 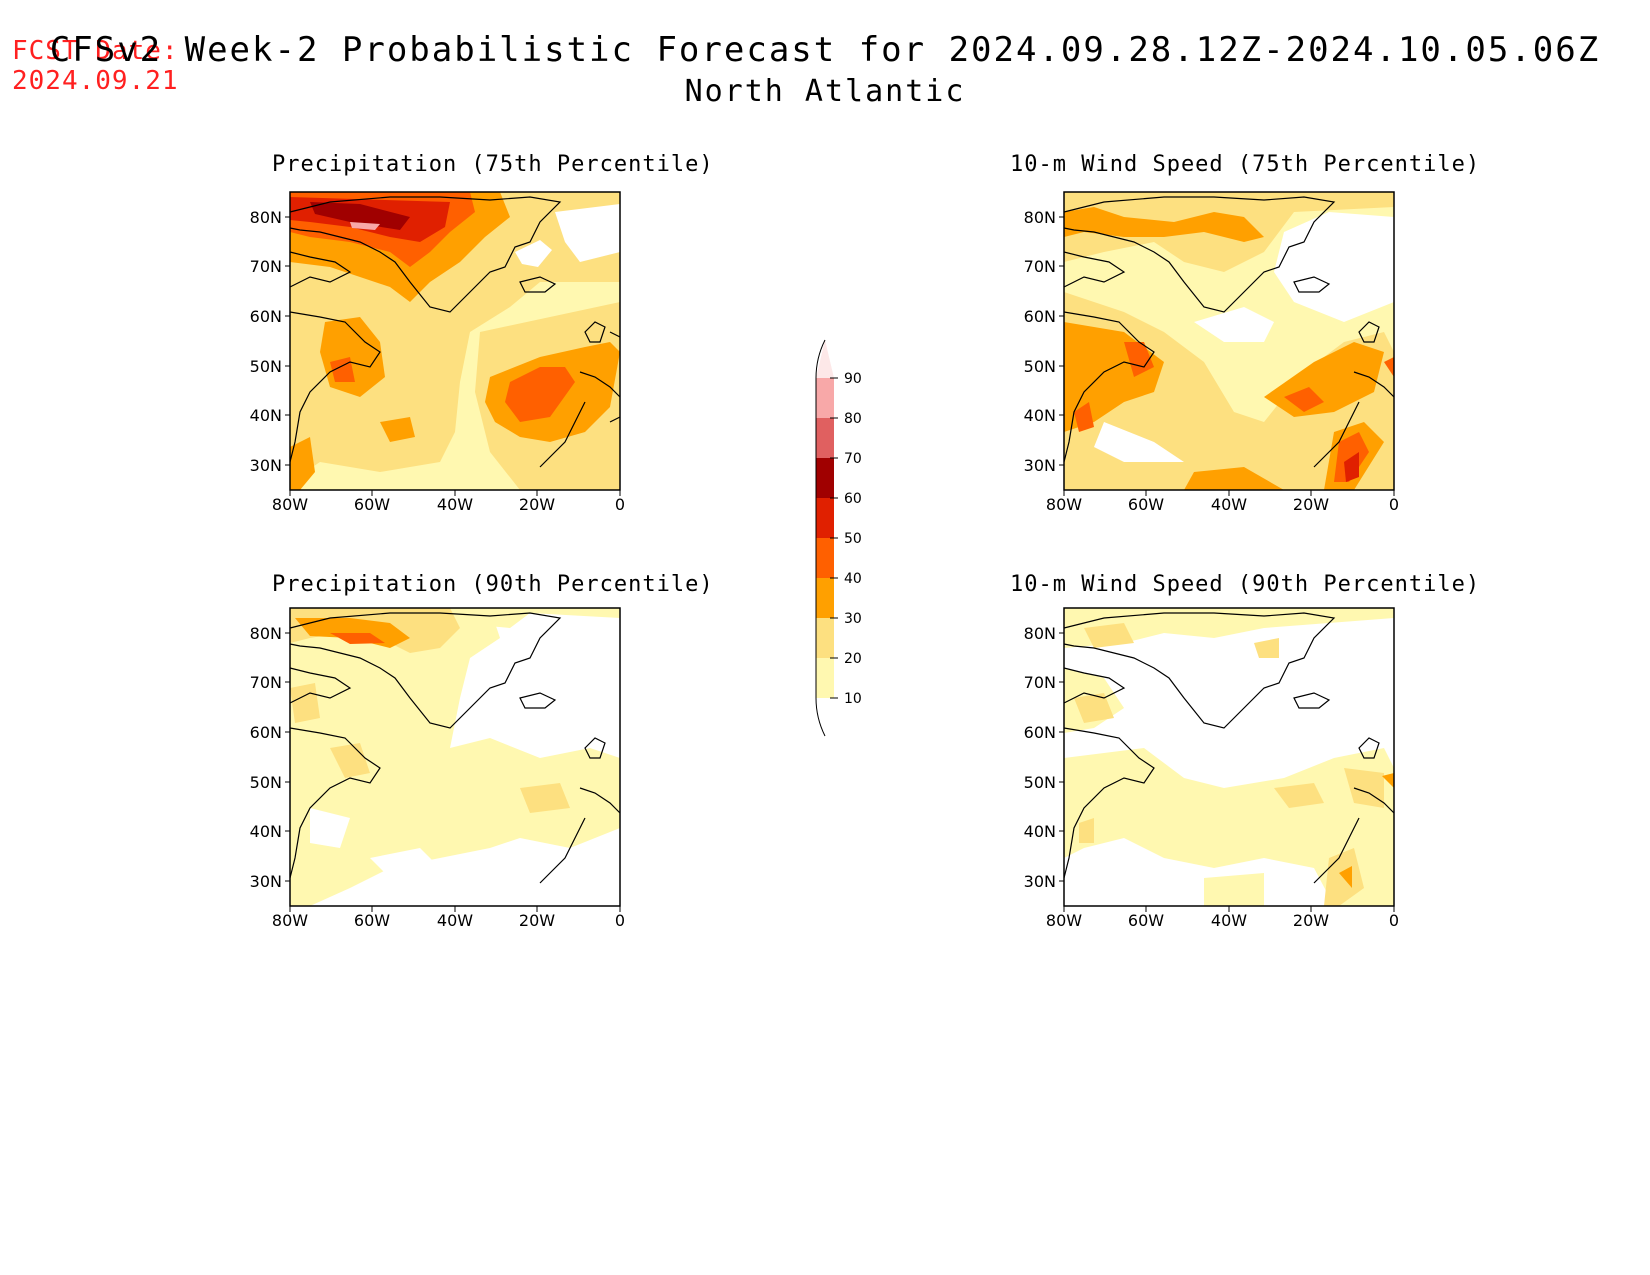 What do you see at coordinates (1245, 584) in the screenshot?
I see `panel-title-wind-90: 10-m Wind Speed (90th Percentile)` at bounding box center [1245, 584].